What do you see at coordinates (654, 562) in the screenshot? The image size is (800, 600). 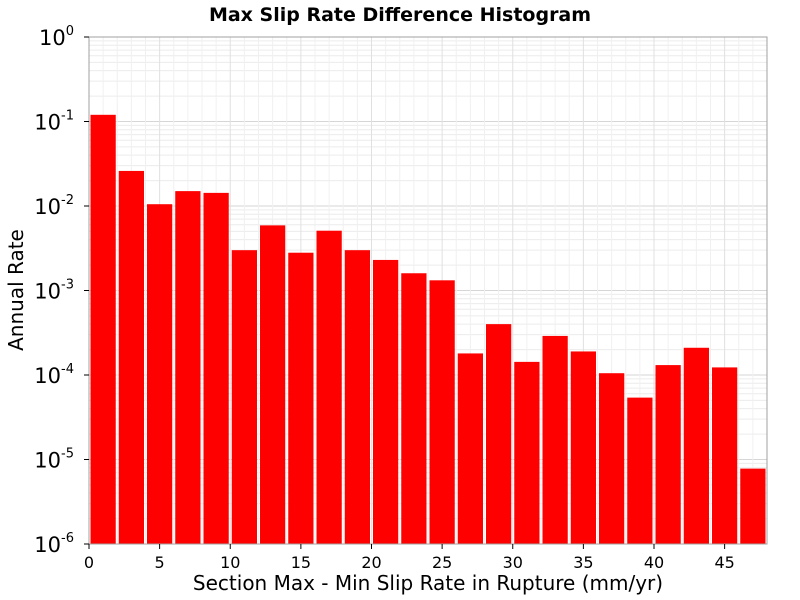 I see `x-tick-label: 40` at bounding box center [654, 562].